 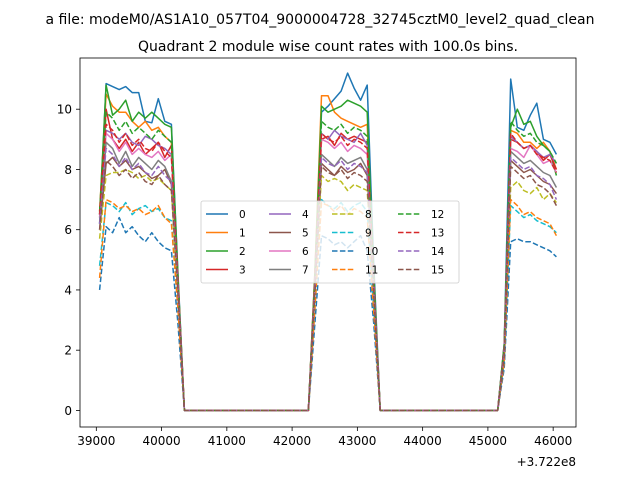 I want to click on legend-label-14: 14, so click(x=438, y=252).